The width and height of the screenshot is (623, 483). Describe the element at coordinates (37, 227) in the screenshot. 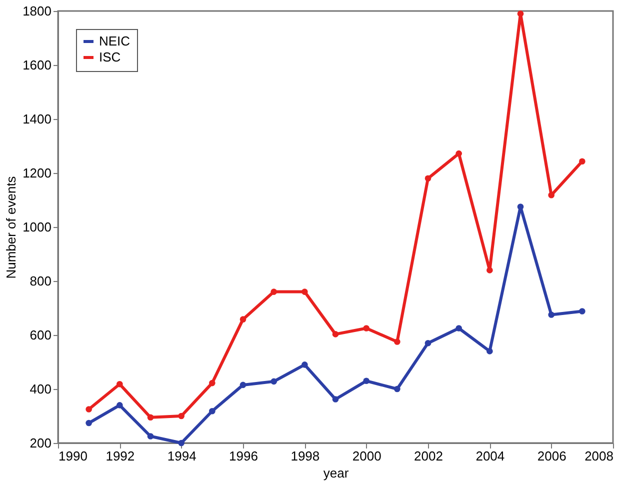

I see `y-tick-label: 1000` at that location.